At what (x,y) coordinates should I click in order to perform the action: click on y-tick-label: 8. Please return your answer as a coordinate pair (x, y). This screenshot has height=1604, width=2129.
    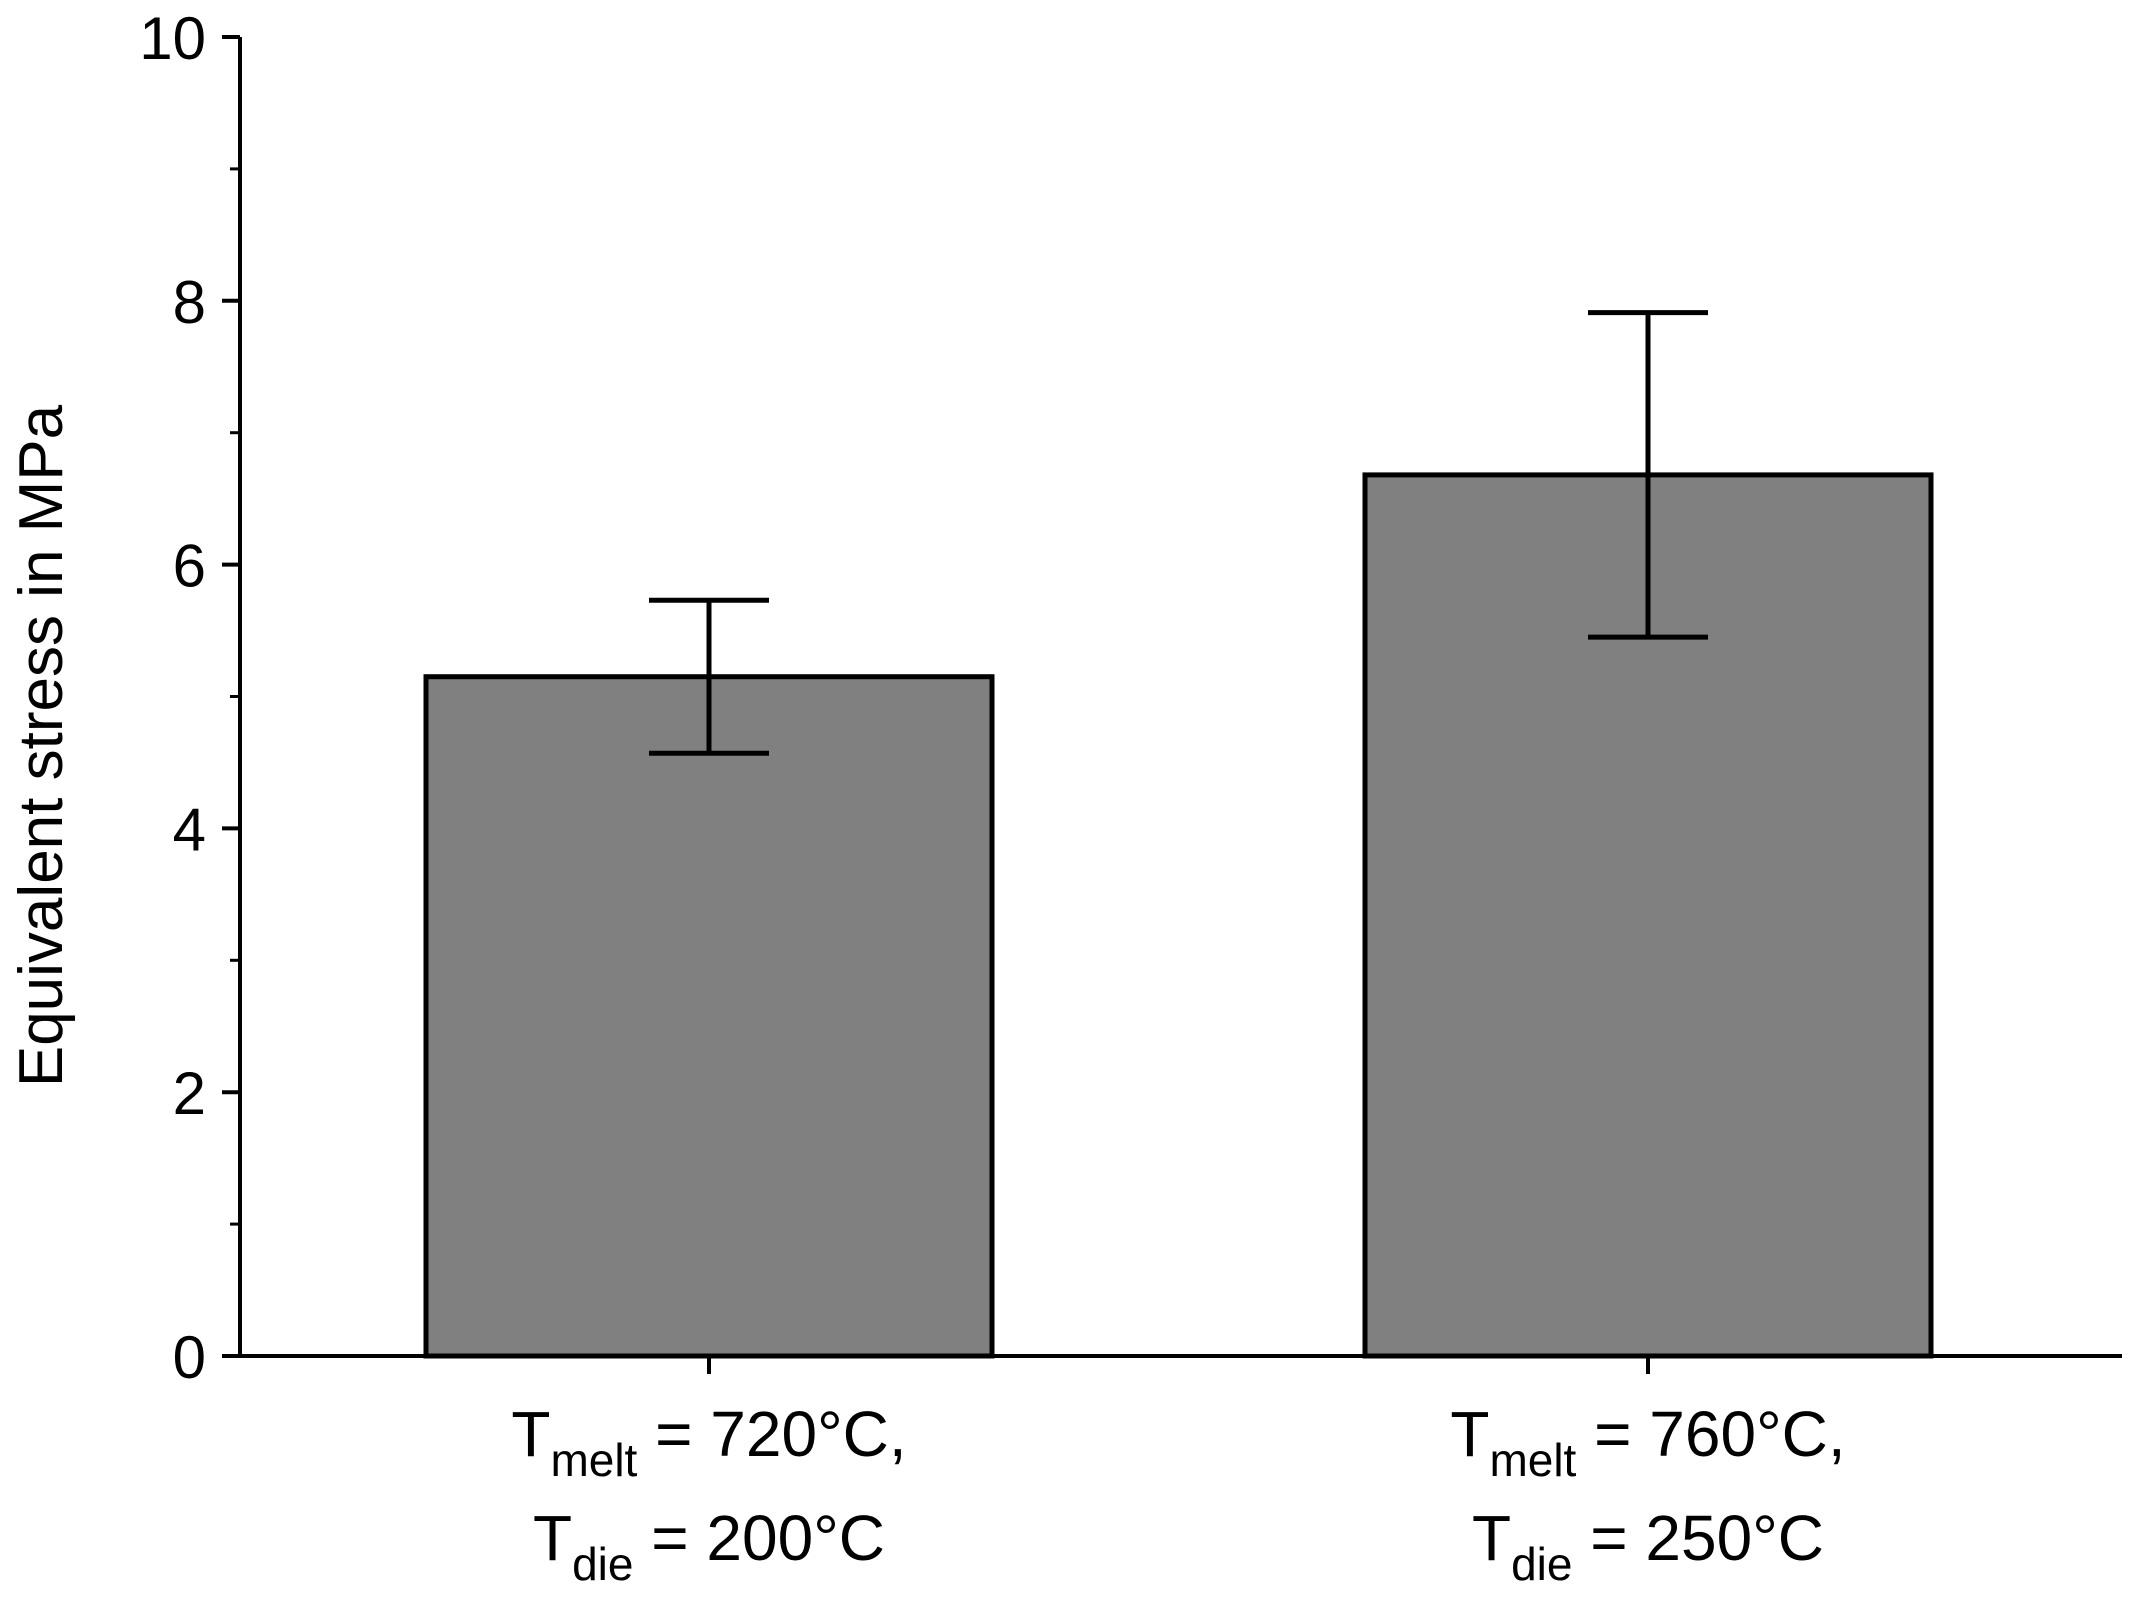
    Looking at the image, I should click on (189, 302).